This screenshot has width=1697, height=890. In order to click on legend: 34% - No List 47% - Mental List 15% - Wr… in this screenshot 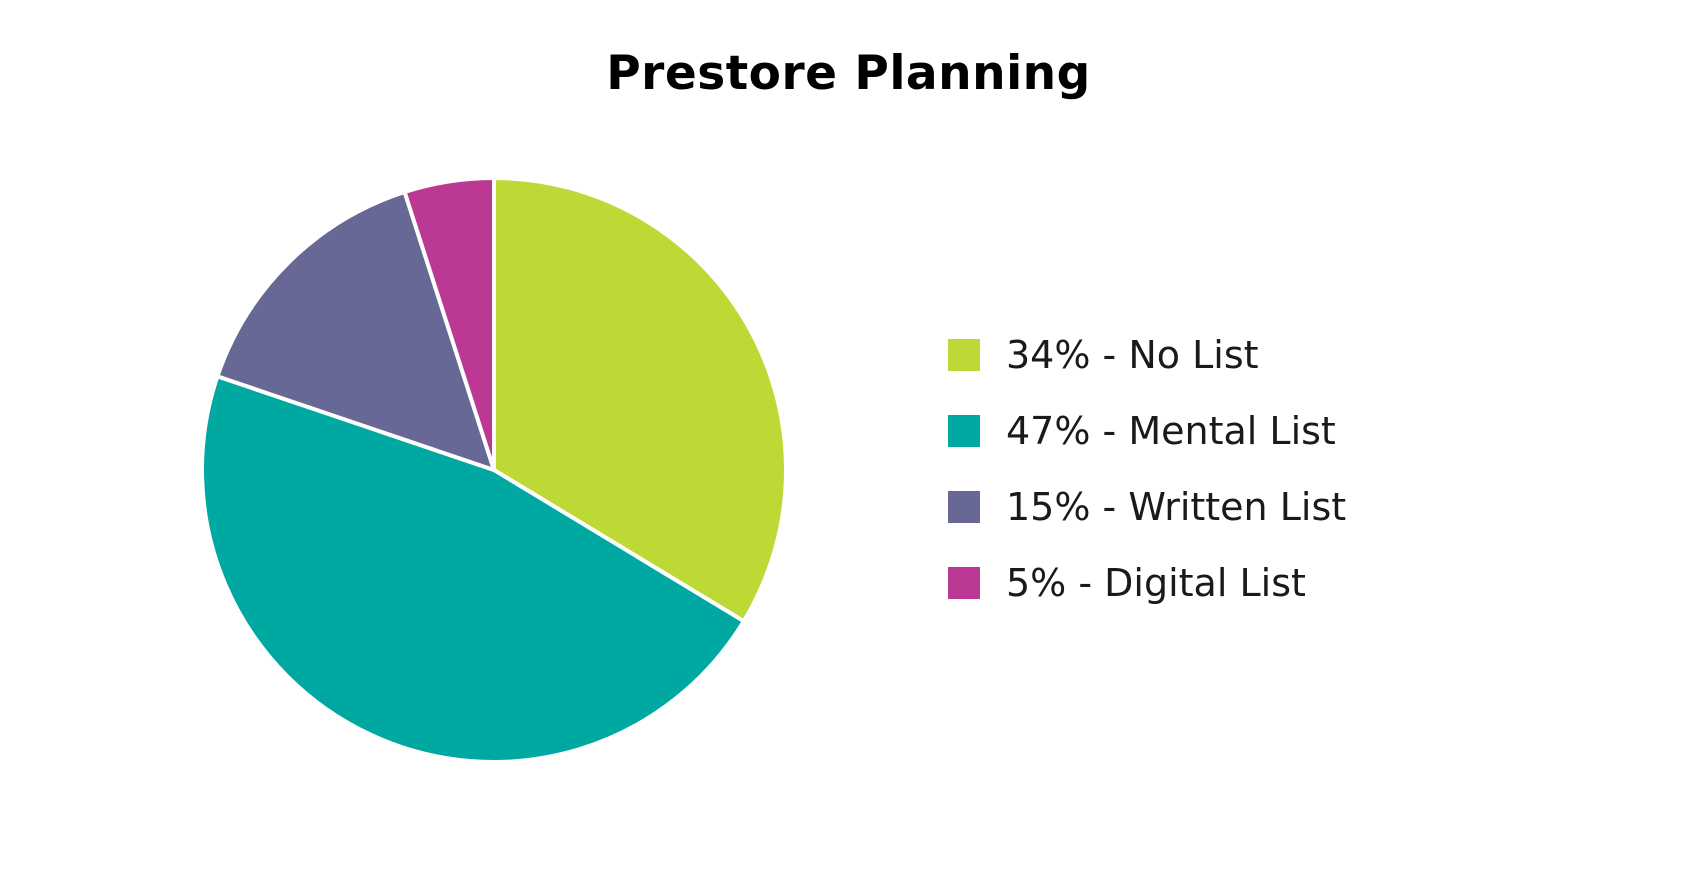, I will do `click(1147, 482)`.